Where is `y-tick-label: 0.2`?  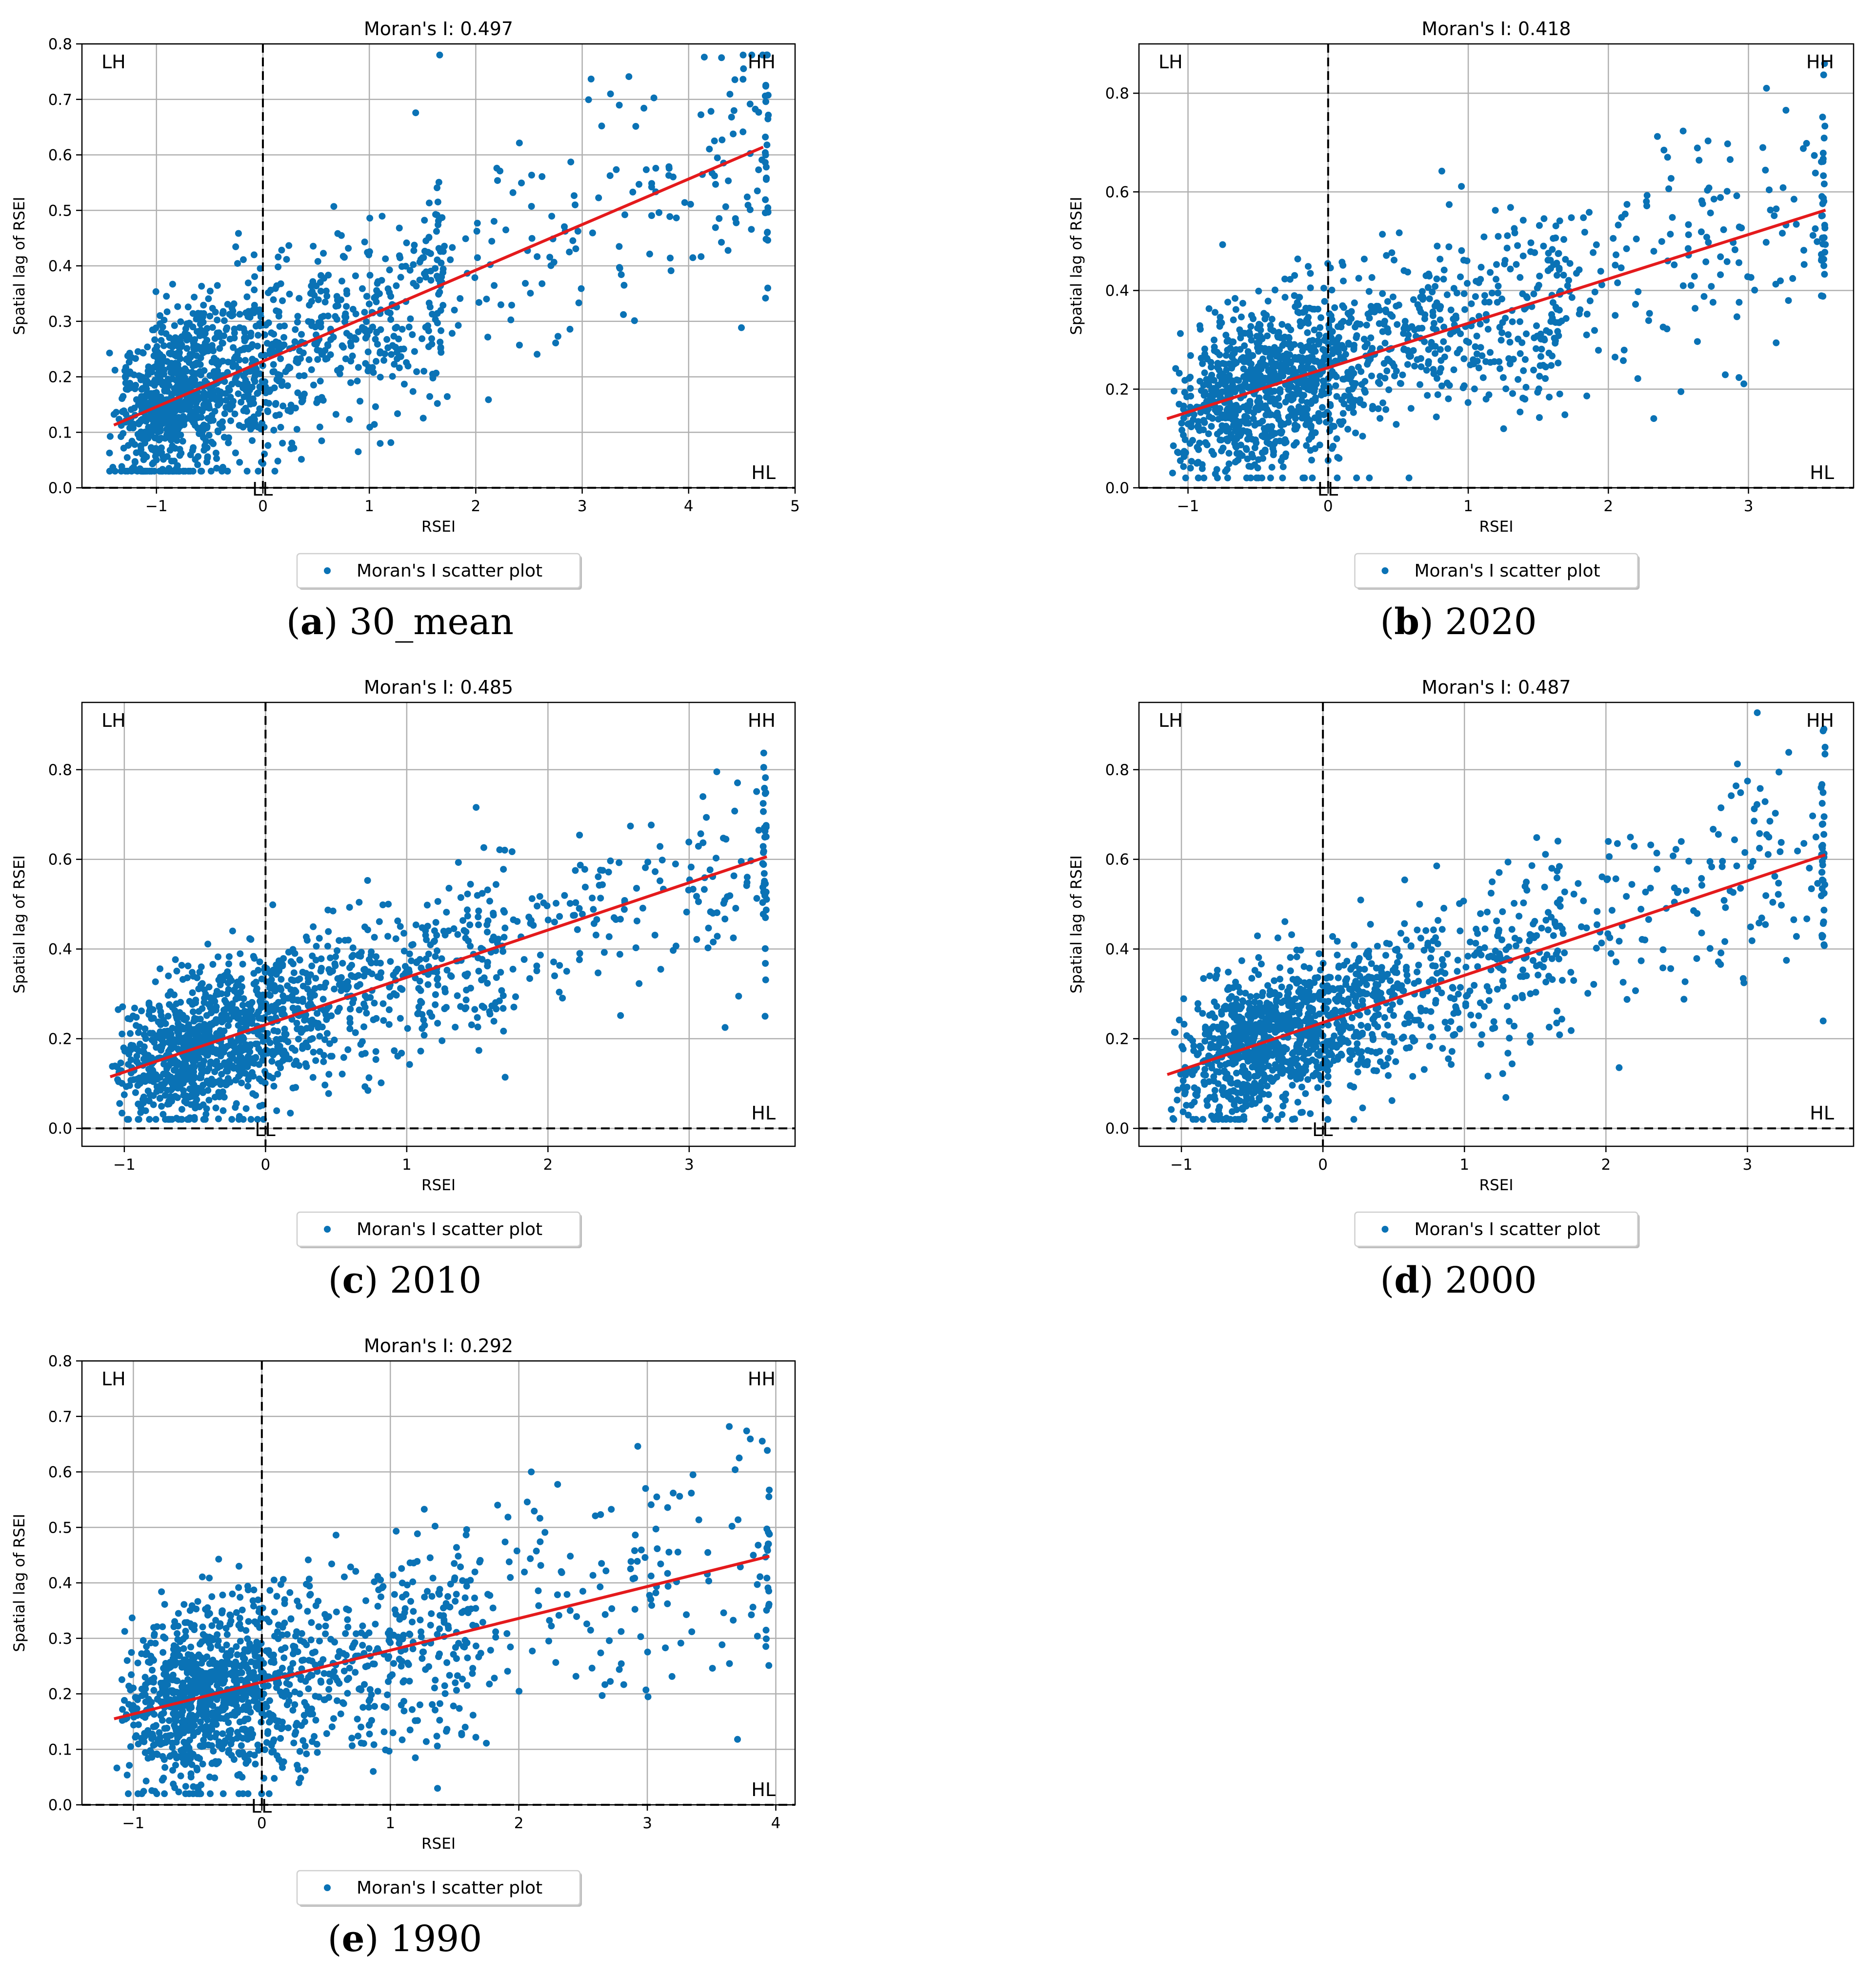
y-tick-label: 0.2 is located at coordinates (1117, 390).